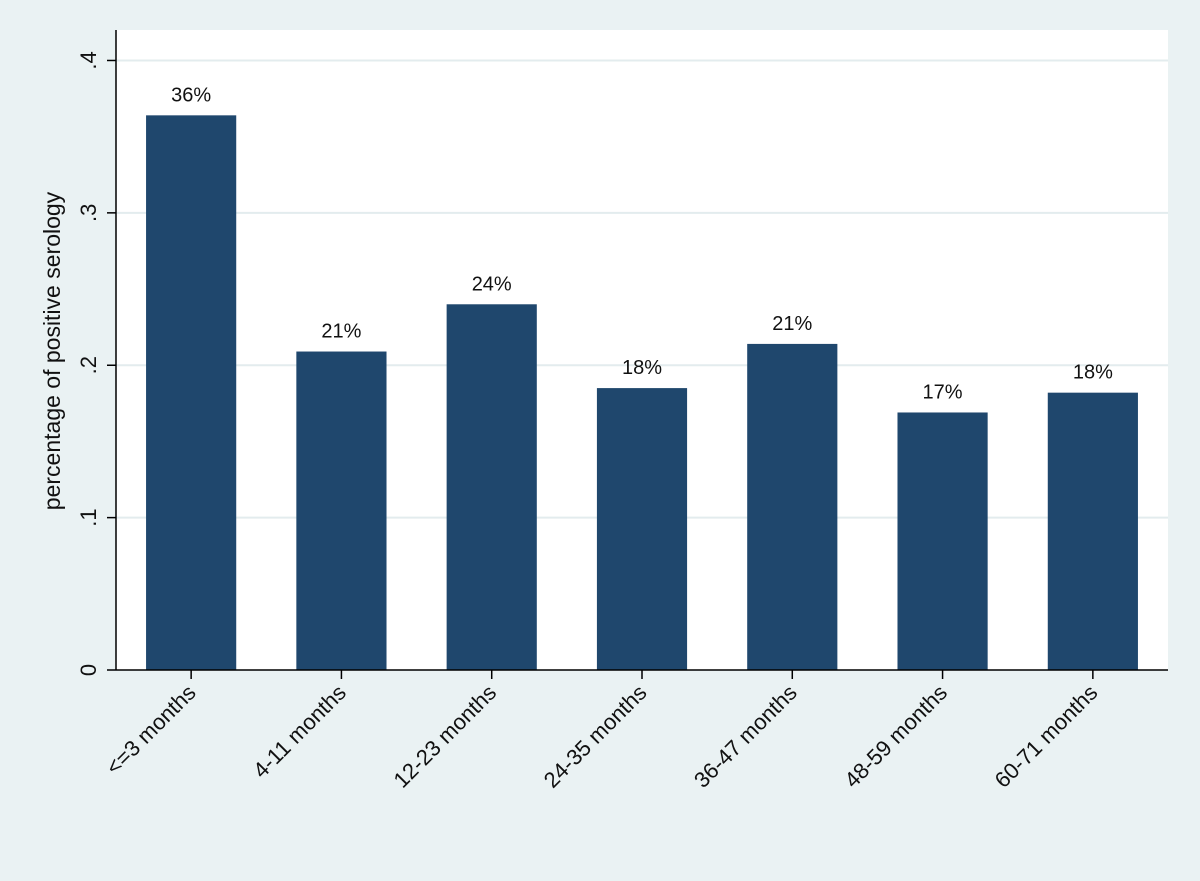  I want to click on x-tick-label: 36-47 months, so click(745, 736).